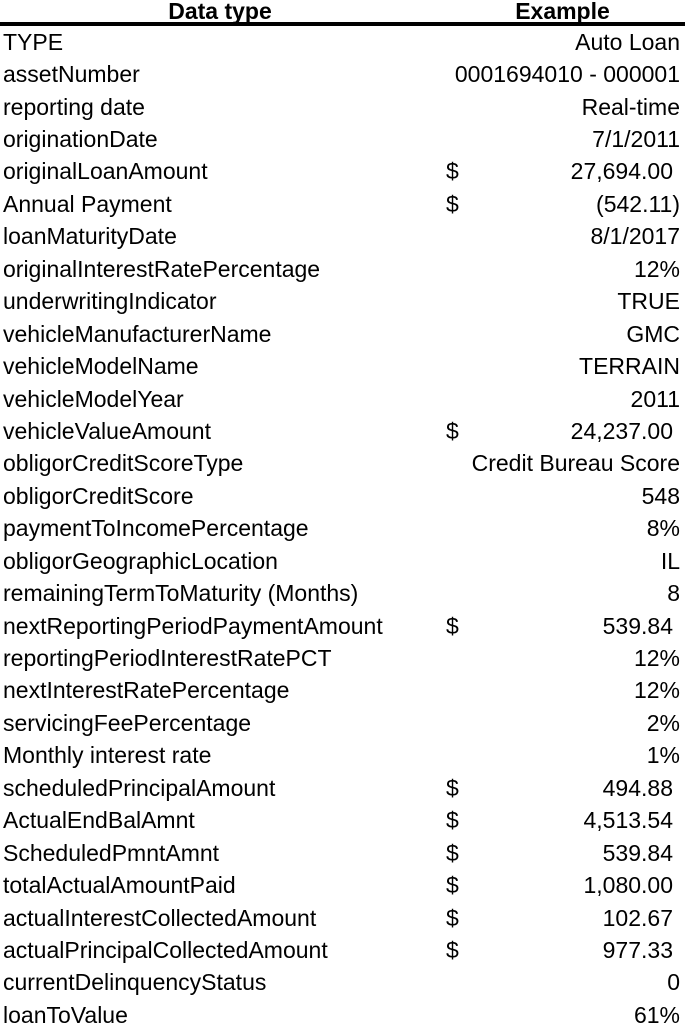 The image size is (685, 1032). I want to click on table-row: originalInterestRatePercentage 12%, so click(342, 269).